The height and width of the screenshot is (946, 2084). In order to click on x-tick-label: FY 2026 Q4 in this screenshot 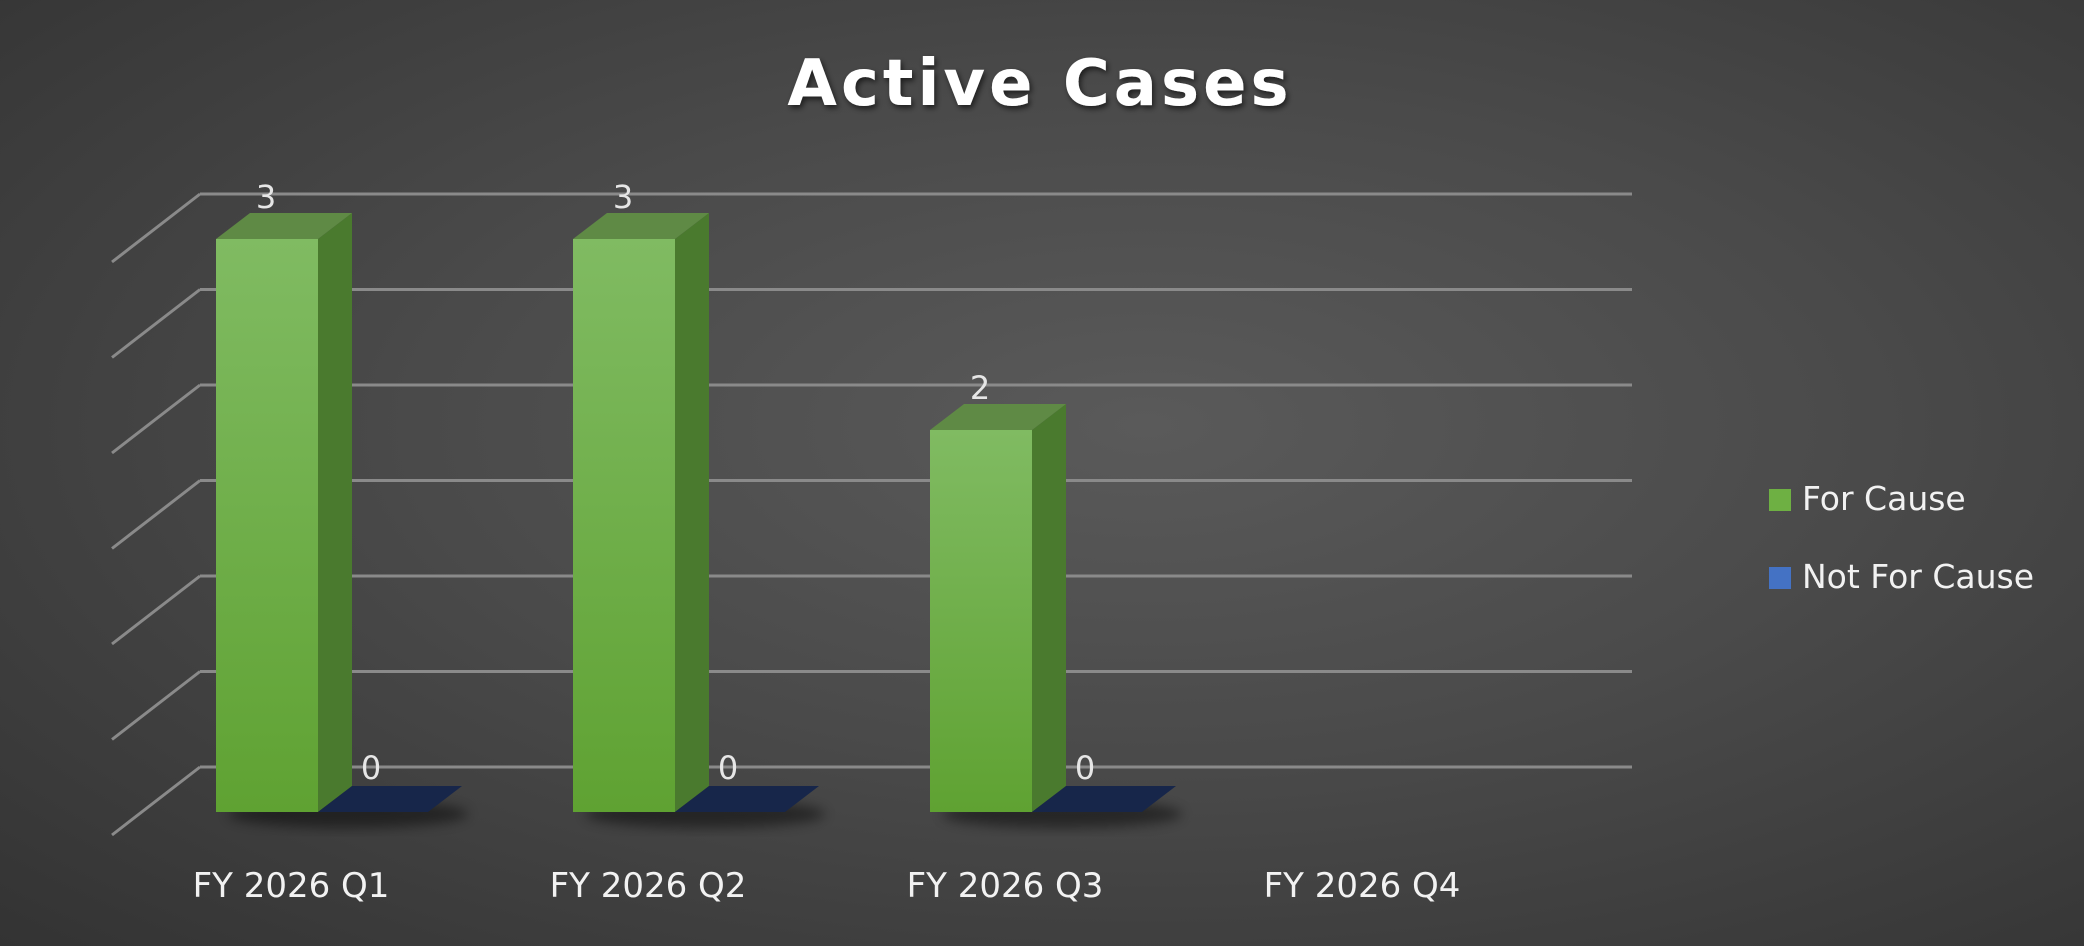, I will do `click(1362, 886)`.